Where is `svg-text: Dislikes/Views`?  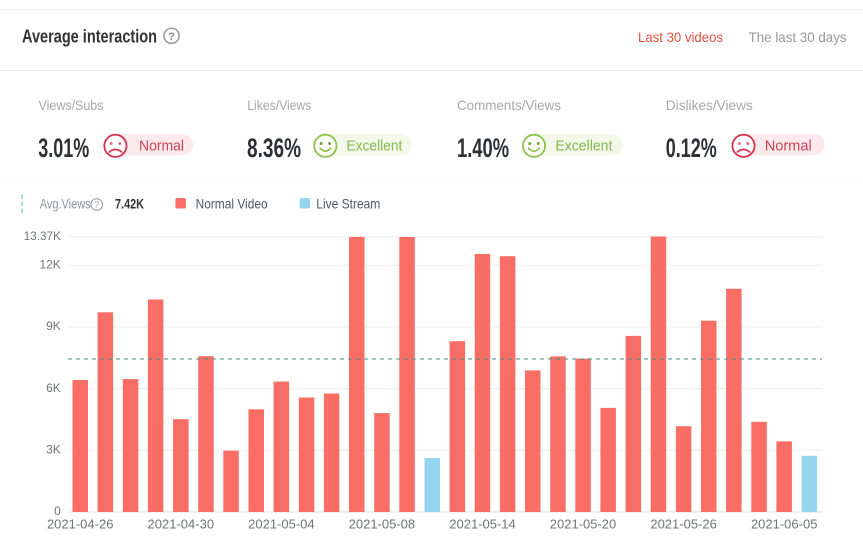
svg-text: Dislikes/Views is located at coordinates (709, 105).